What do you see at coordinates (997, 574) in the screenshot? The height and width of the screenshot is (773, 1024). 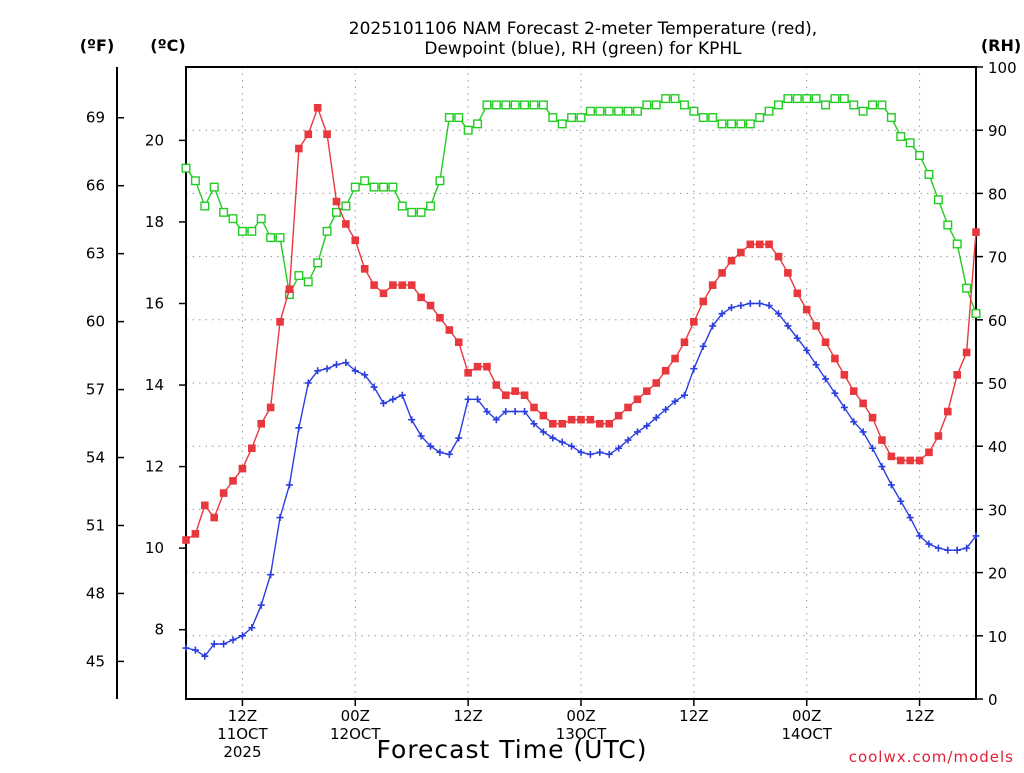 I see `rh-tick-label: 20` at bounding box center [997, 574].